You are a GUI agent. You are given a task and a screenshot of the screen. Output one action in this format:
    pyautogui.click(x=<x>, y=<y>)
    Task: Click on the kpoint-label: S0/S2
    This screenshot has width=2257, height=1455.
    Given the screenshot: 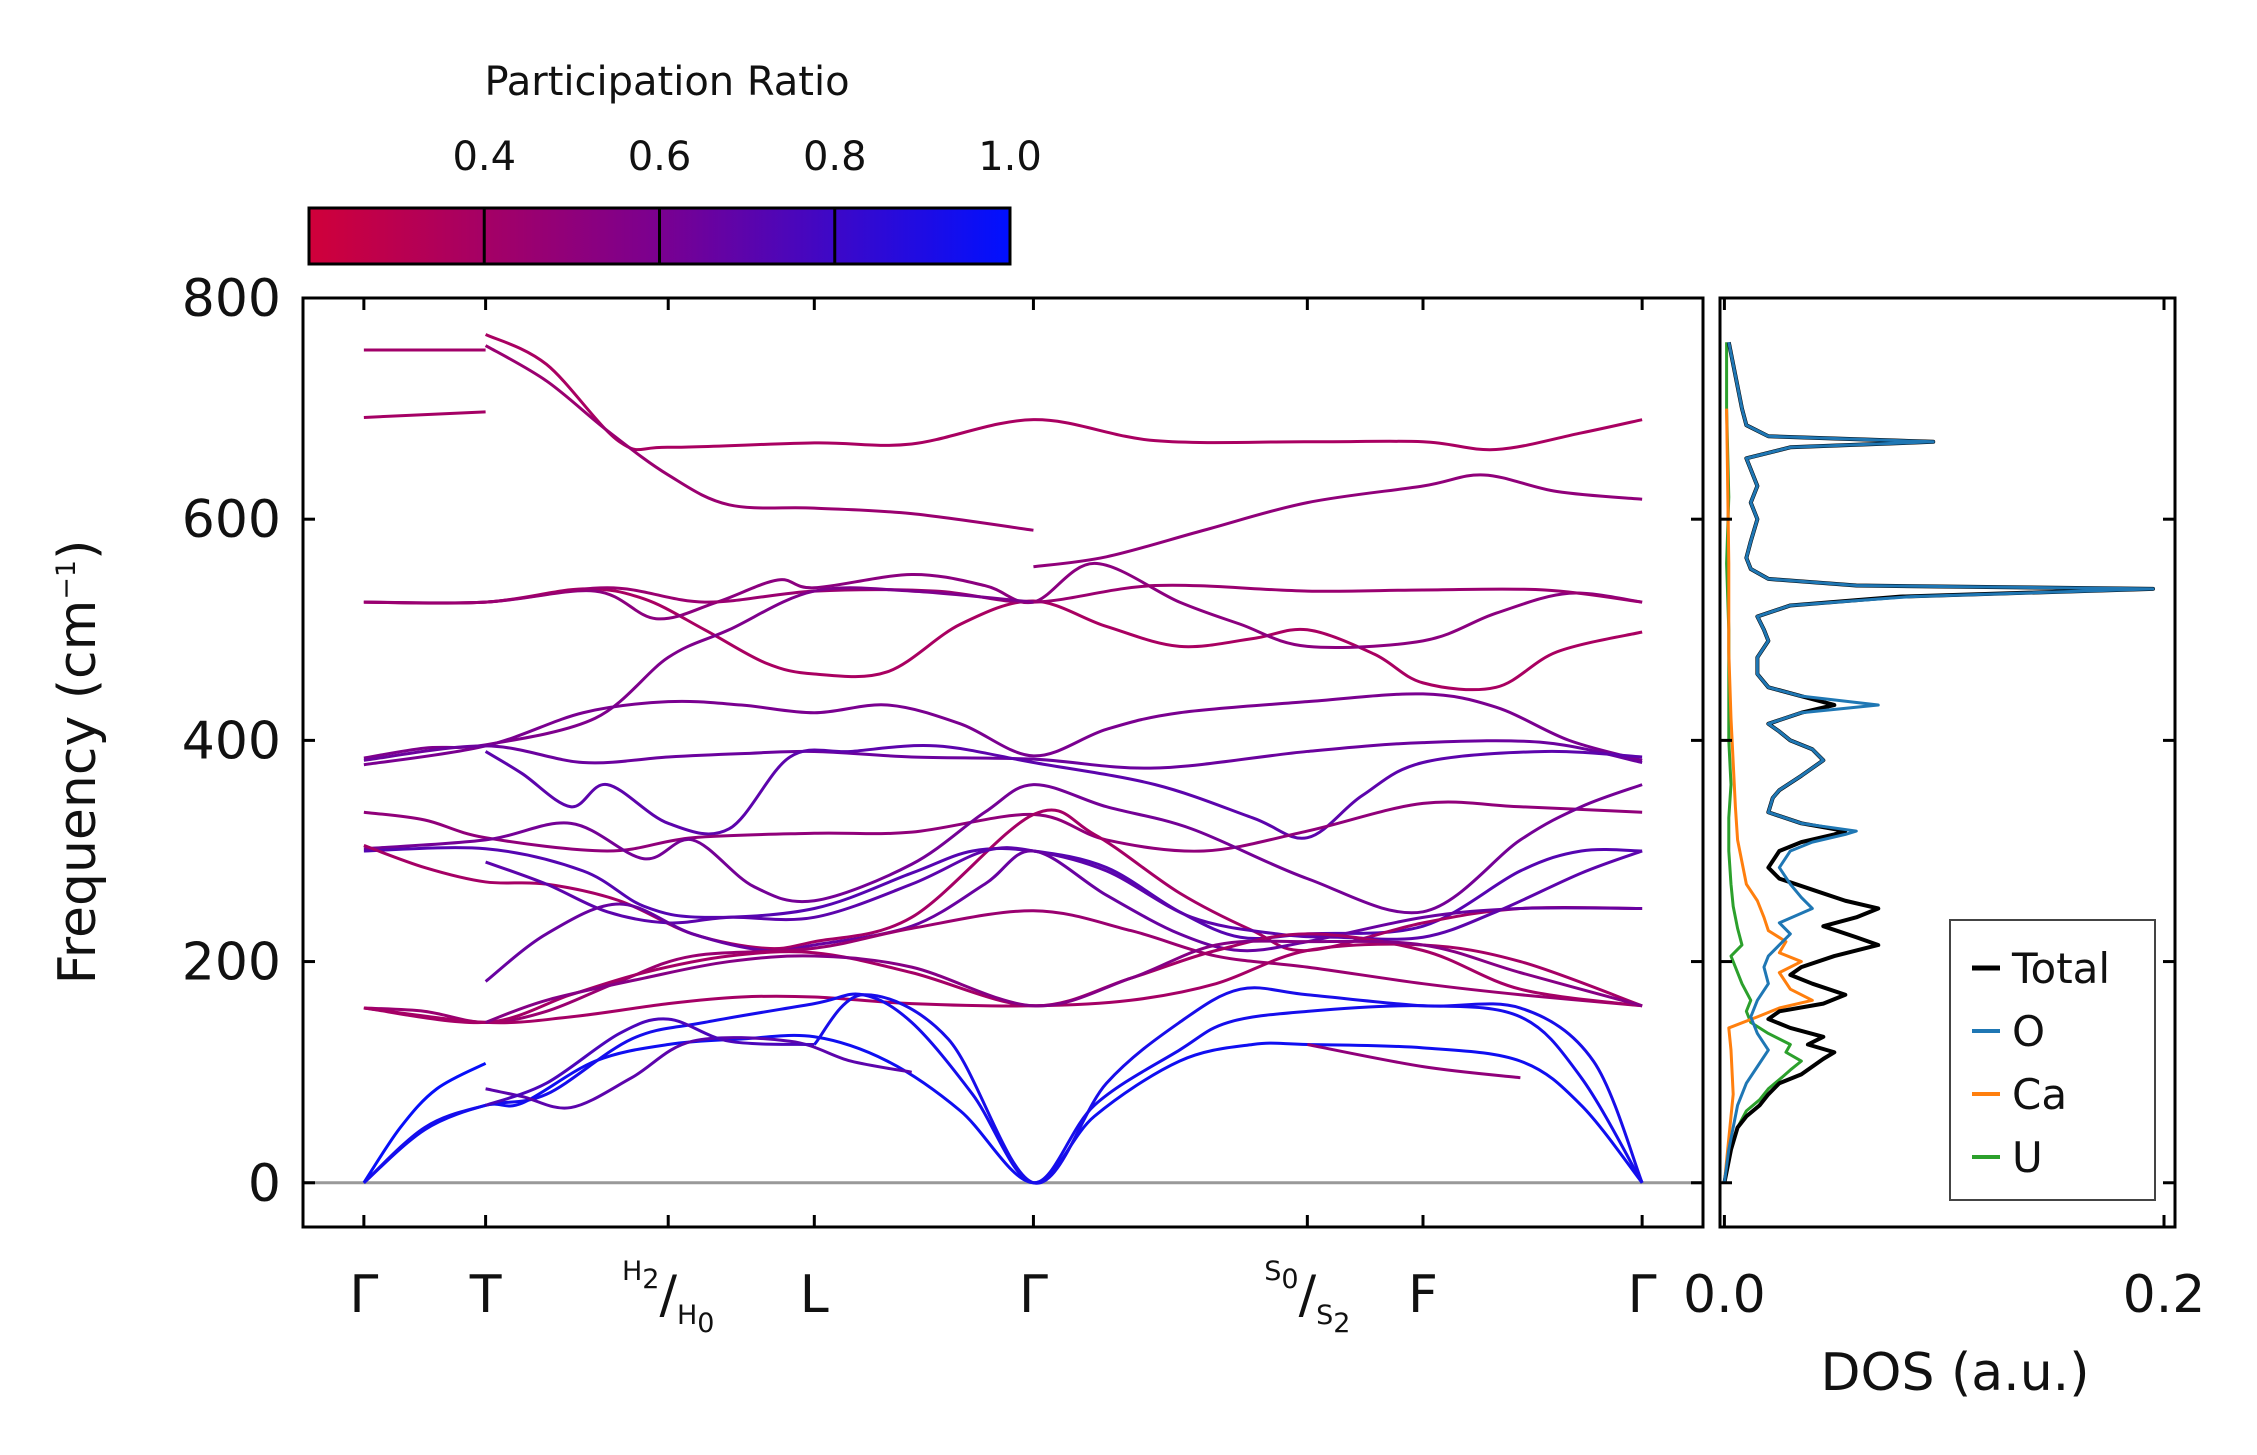 What is the action you would take?
    pyautogui.click(x=1307, y=1297)
    